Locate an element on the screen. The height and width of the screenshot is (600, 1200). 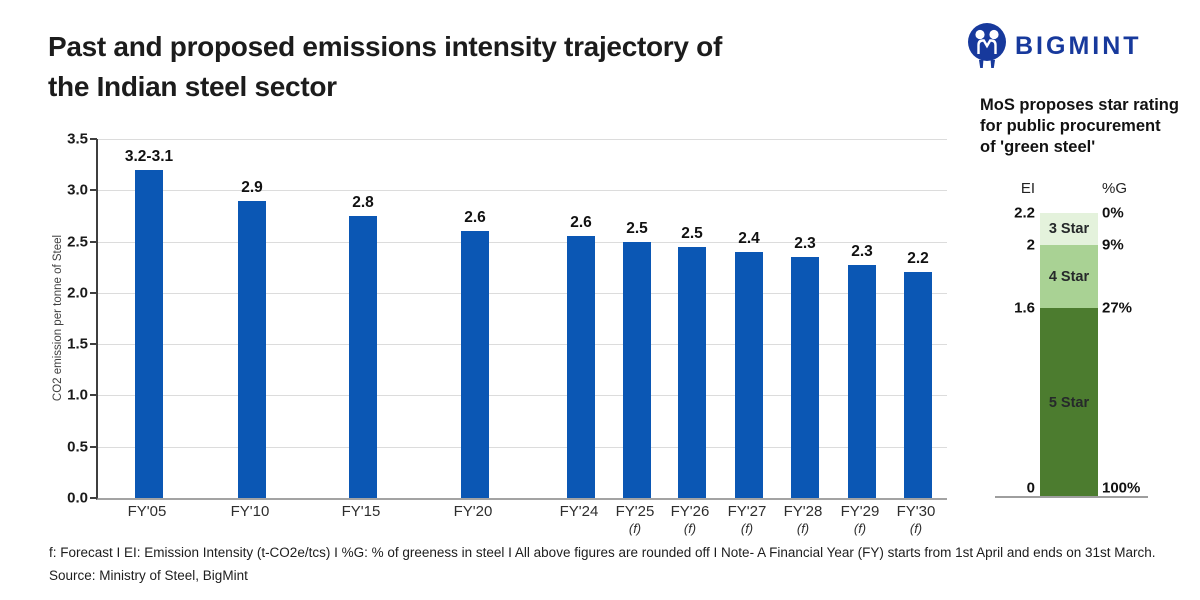
x-axis-category-label: FY'27 is located at coordinates (747, 511).